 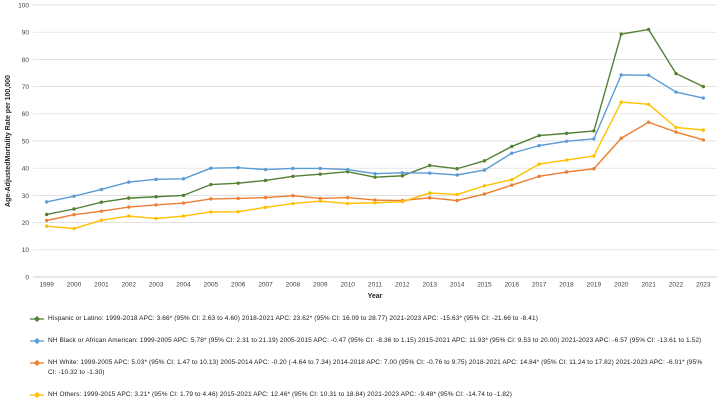 What do you see at coordinates (320, 285) in the screenshot?
I see `x-tick-label: 2009` at bounding box center [320, 285].